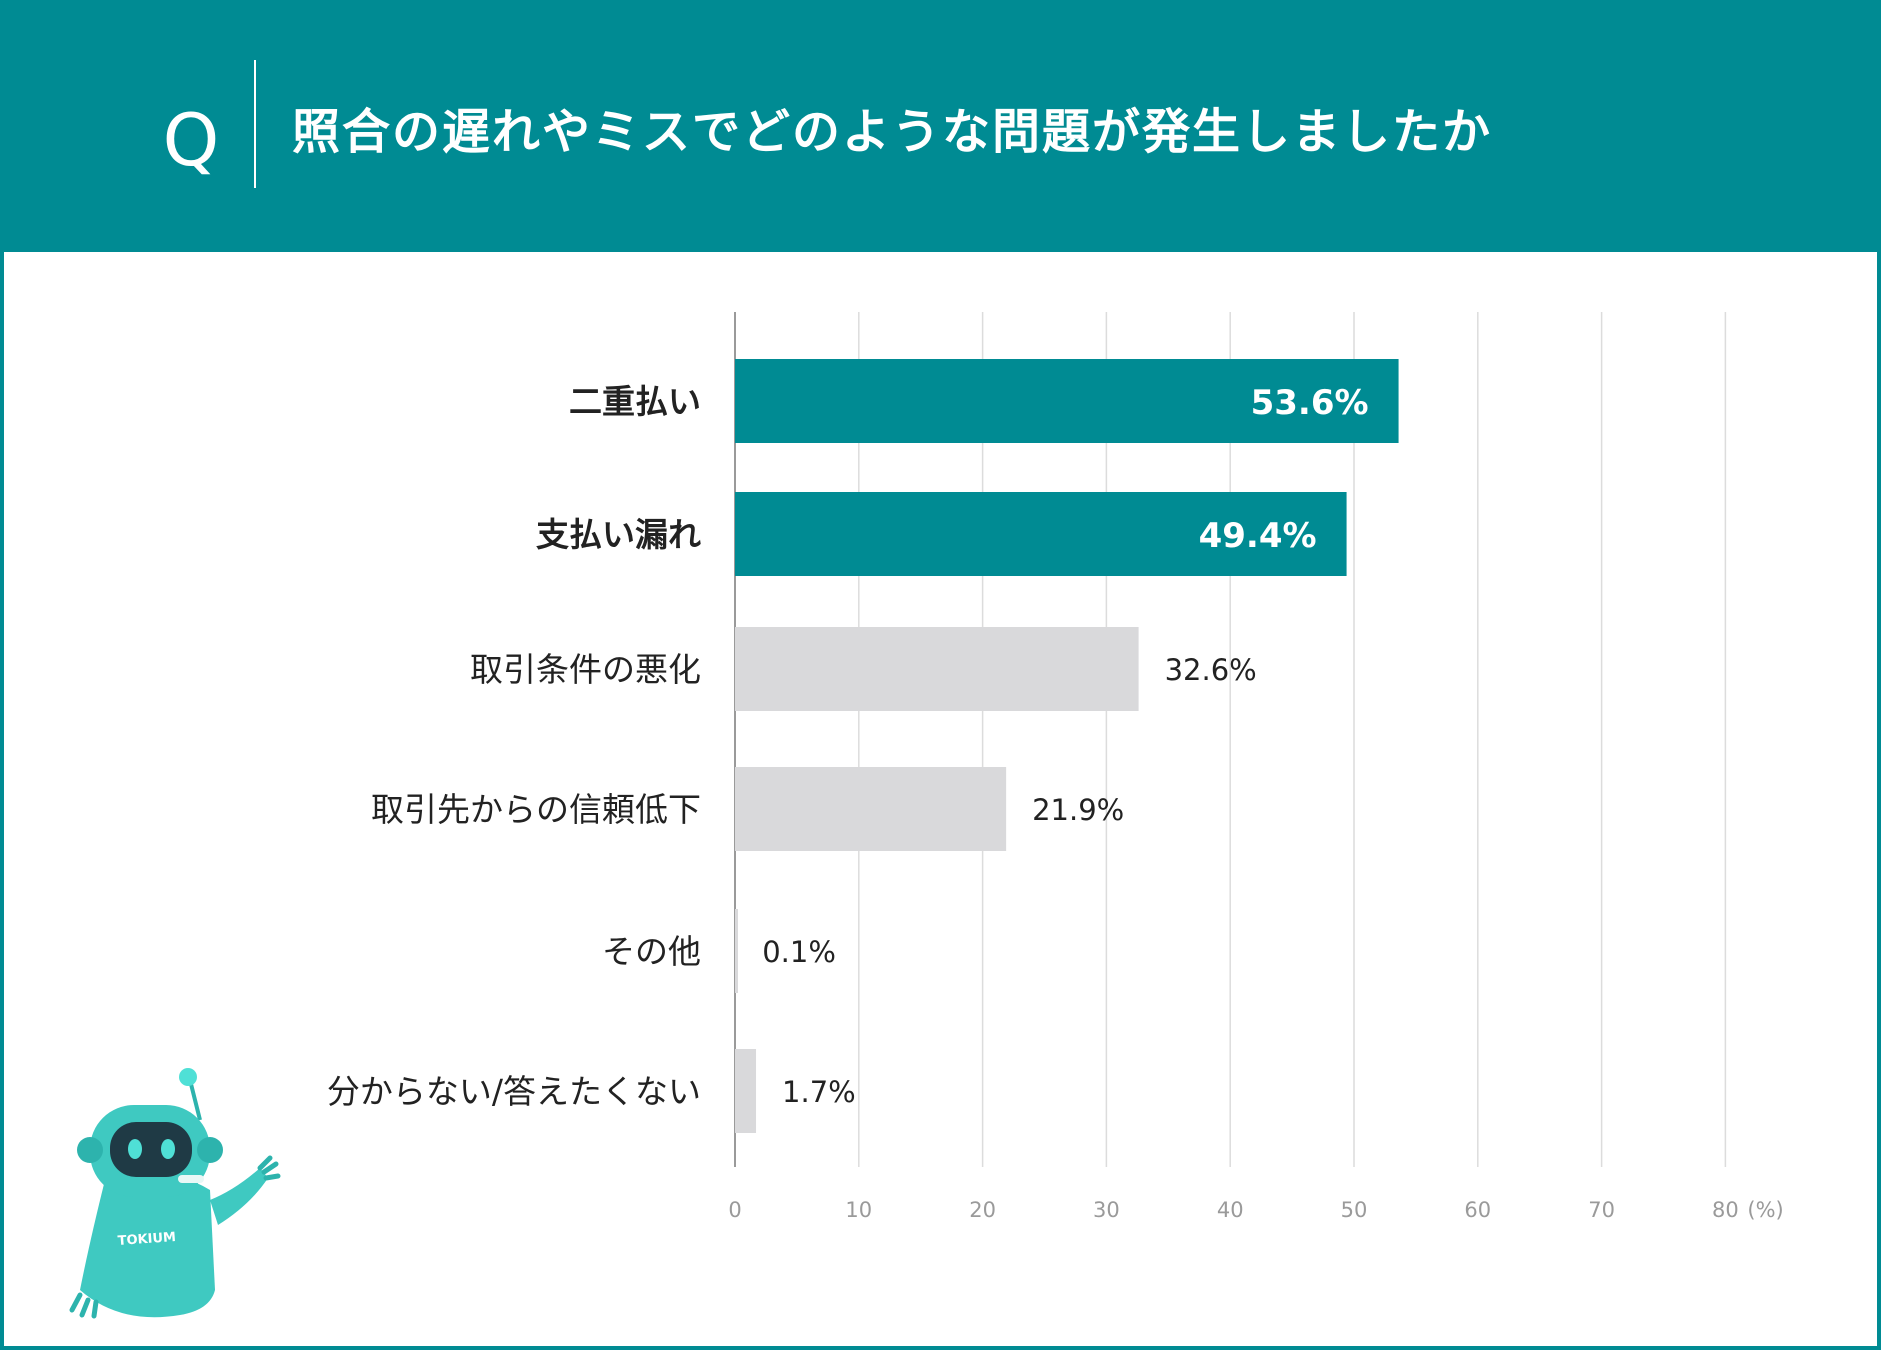 The height and width of the screenshot is (1350, 1881). Describe the element at coordinates (858, 1210) in the screenshot. I see `x-tick-label: 10` at that location.